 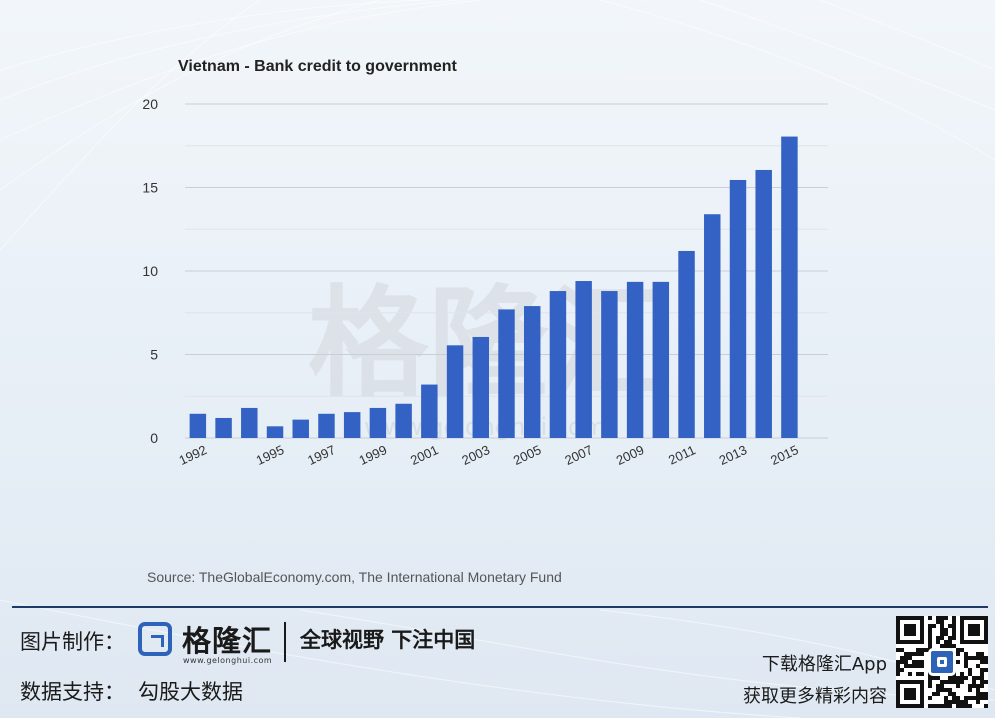 I want to click on x-tick-label: 2009, so click(x=630, y=455).